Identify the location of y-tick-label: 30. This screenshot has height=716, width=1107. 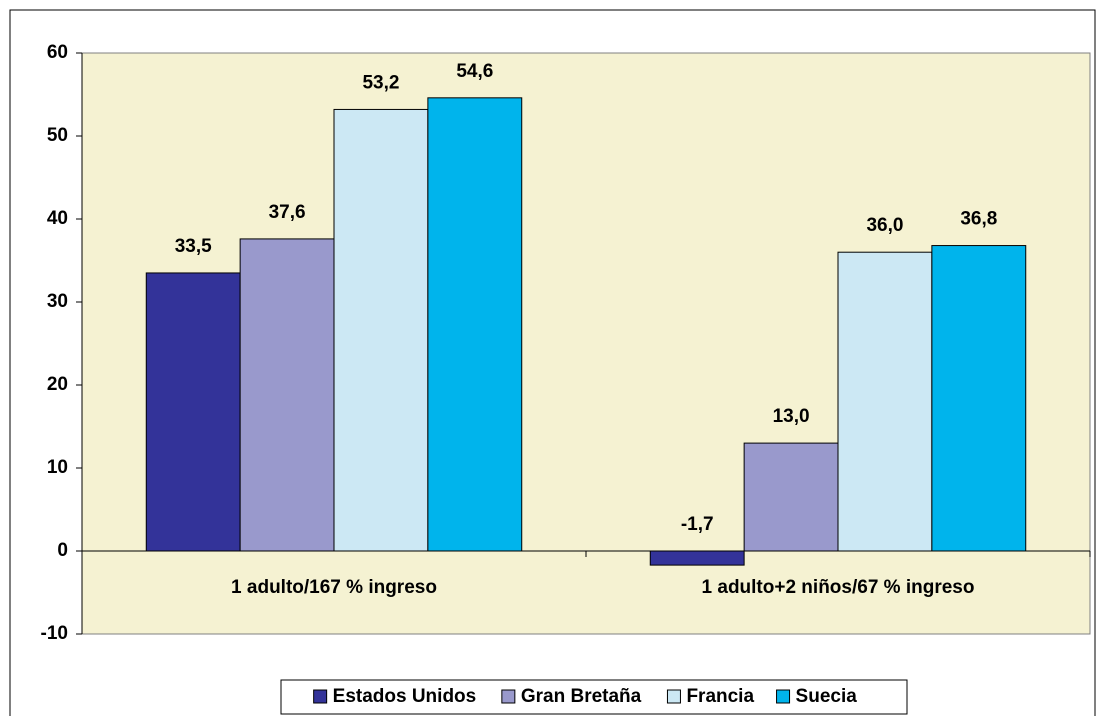
(57, 301).